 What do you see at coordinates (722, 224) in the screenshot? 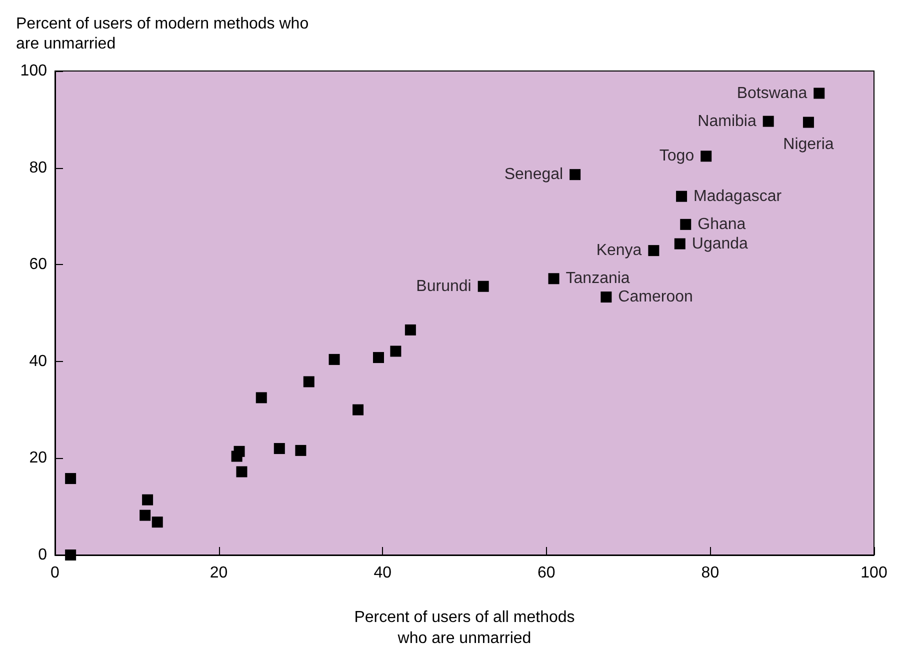
I see `annotation: Ghana` at bounding box center [722, 224].